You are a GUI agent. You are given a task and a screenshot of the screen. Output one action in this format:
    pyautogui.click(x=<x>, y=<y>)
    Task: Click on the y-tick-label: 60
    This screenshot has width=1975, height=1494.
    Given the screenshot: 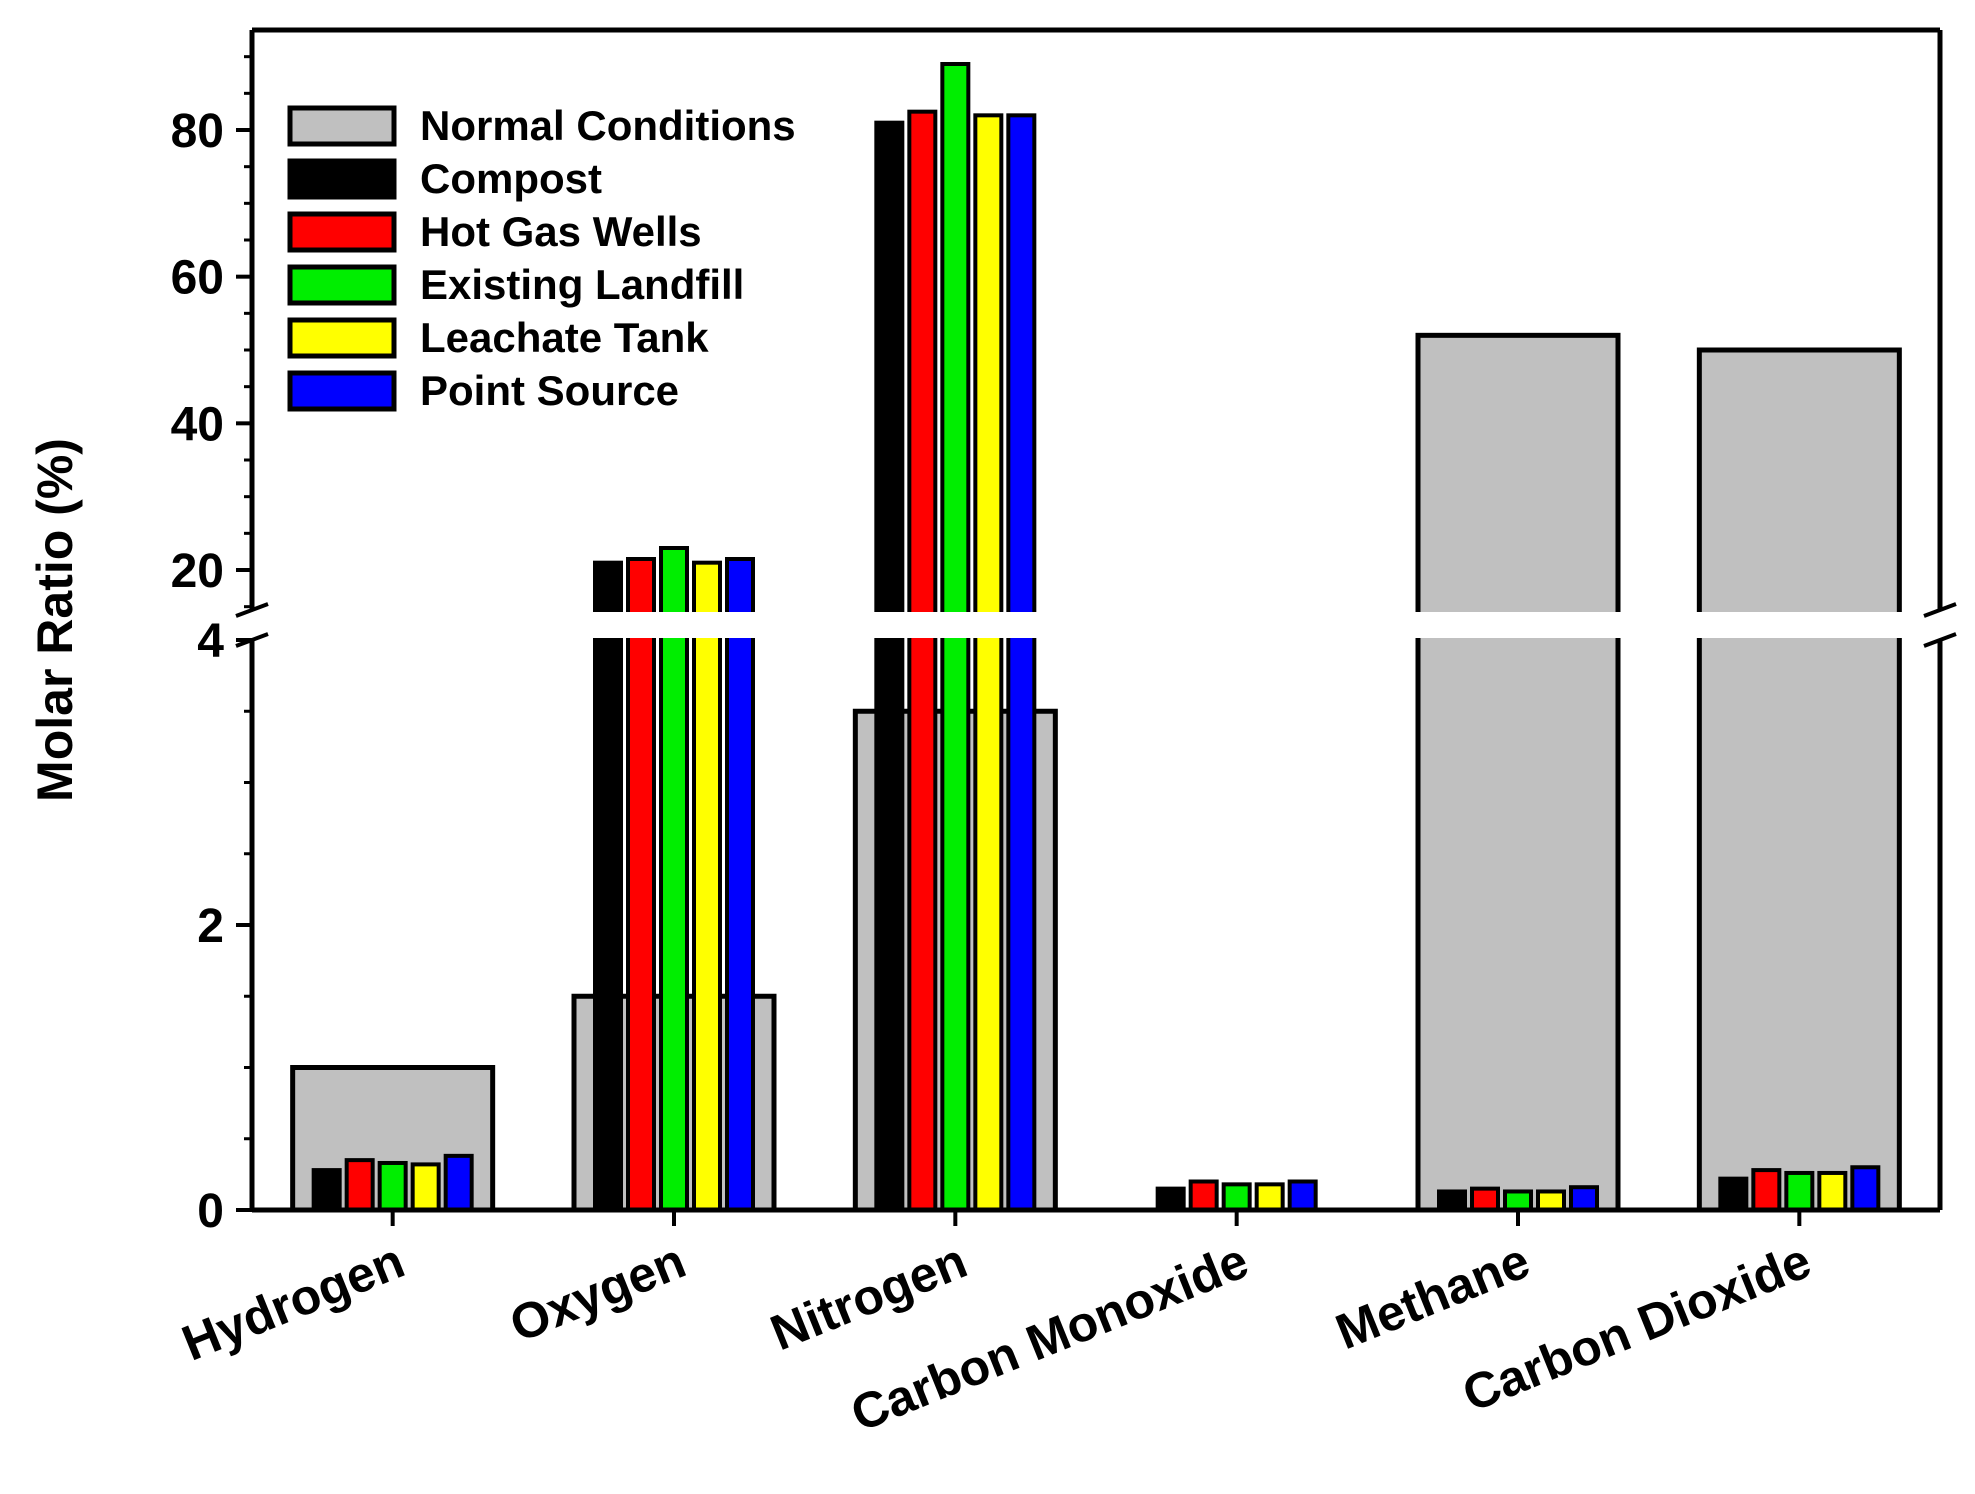 What is the action you would take?
    pyautogui.click(x=197, y=278)
    